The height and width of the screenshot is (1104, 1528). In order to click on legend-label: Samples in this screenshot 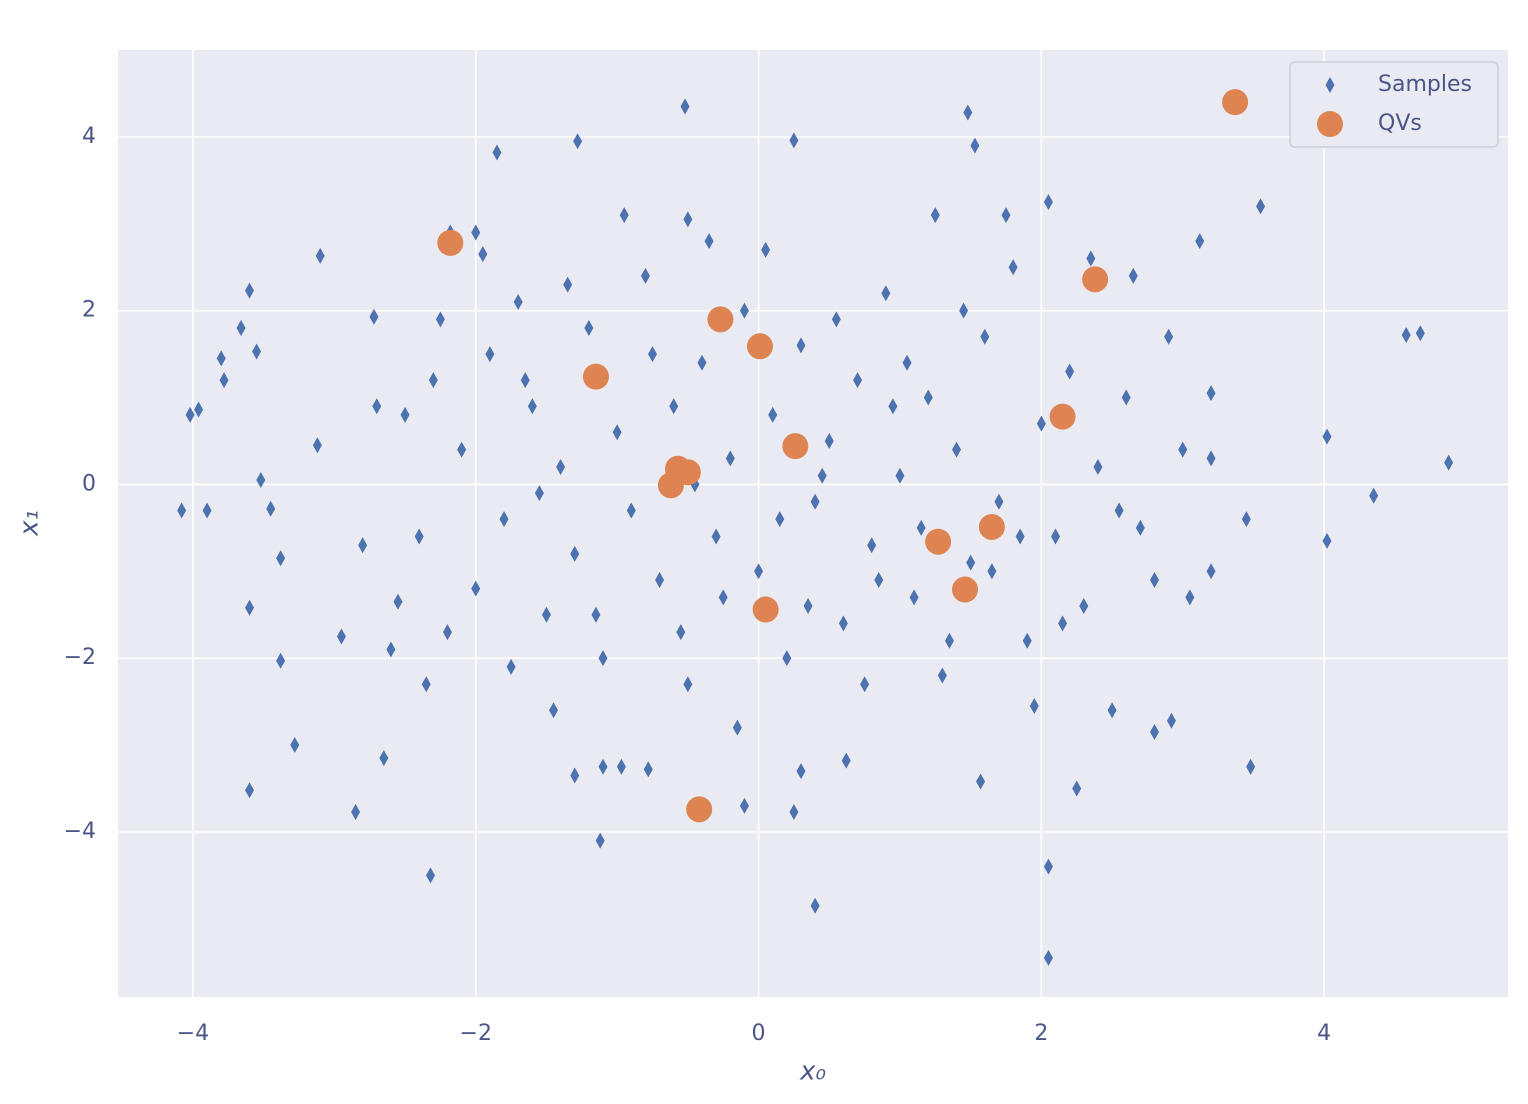, I will do `click(1425, 84)`.